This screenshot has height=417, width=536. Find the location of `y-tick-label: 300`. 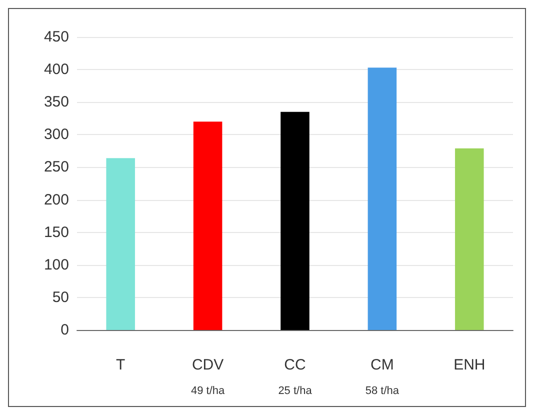

y-tick-label: 300 is located at coordinates (56, 135).